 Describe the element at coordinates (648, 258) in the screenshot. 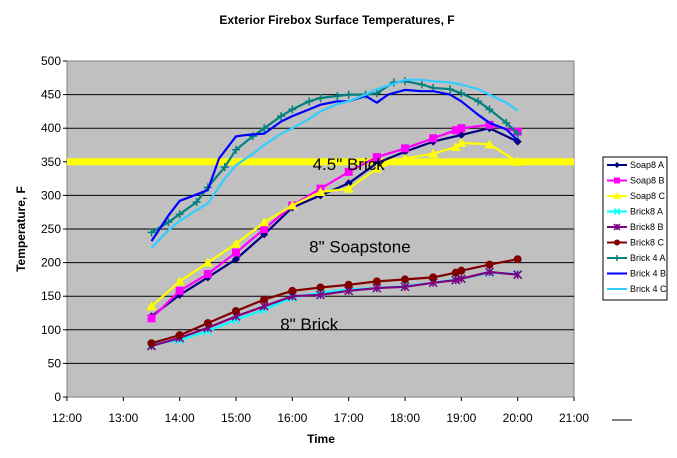

I see `legend-label: Brick 4 A` at that location.